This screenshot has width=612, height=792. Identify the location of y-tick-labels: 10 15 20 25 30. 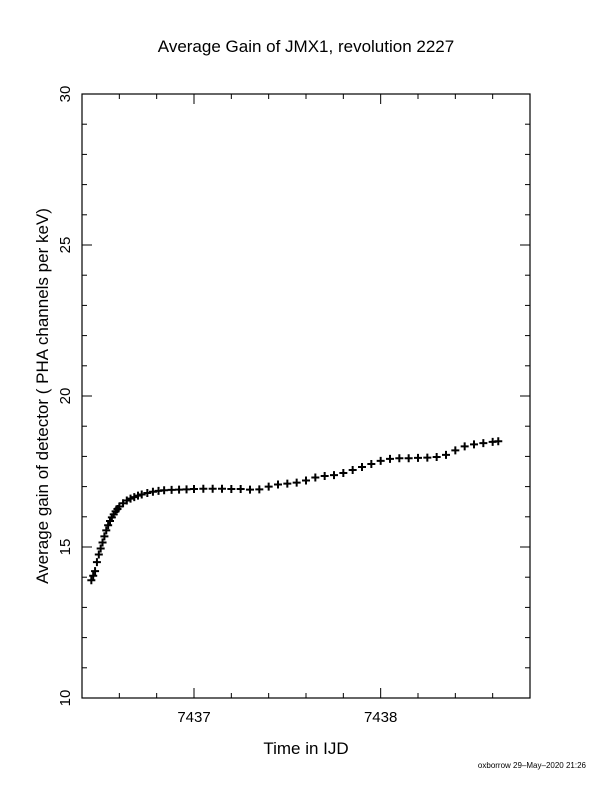
(65, 396).